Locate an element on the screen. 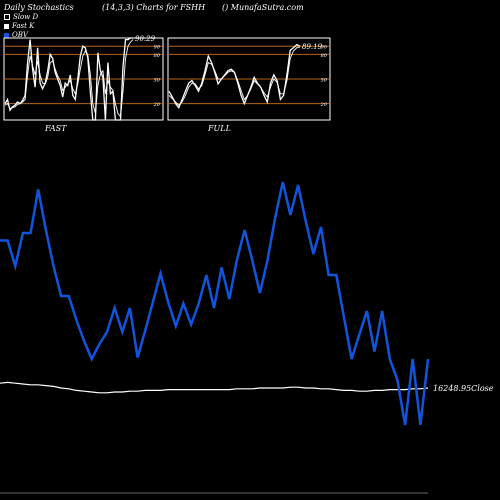  fast-series-fast-k is located at coordinates (68, 79).